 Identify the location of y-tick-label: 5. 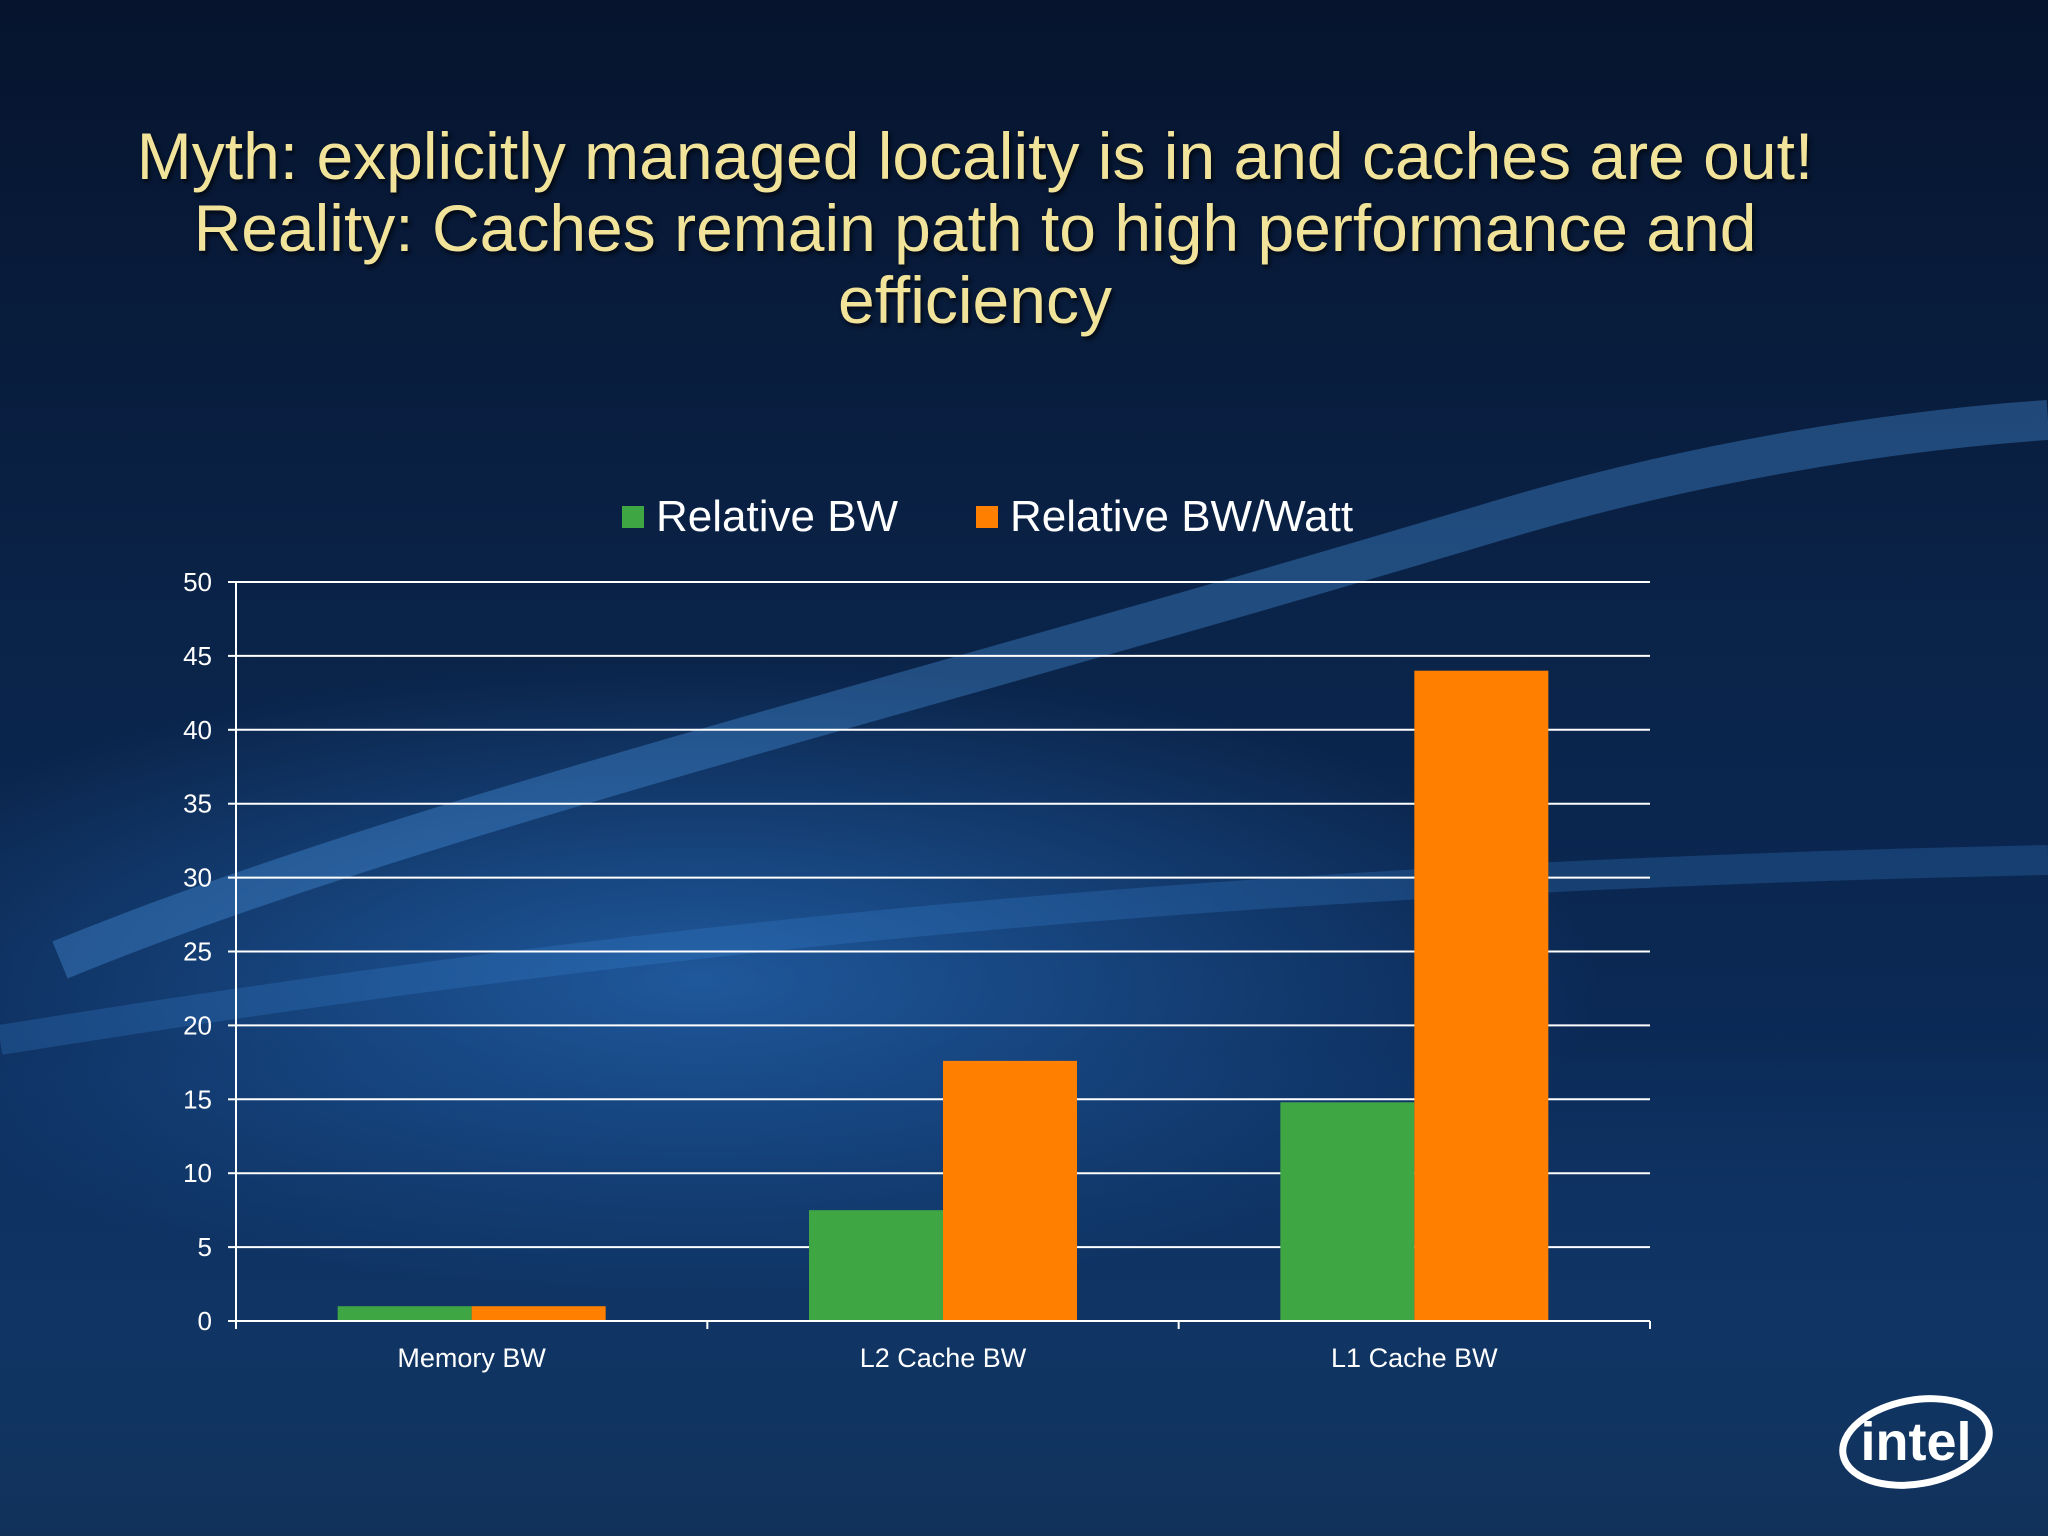
(205, 1247).